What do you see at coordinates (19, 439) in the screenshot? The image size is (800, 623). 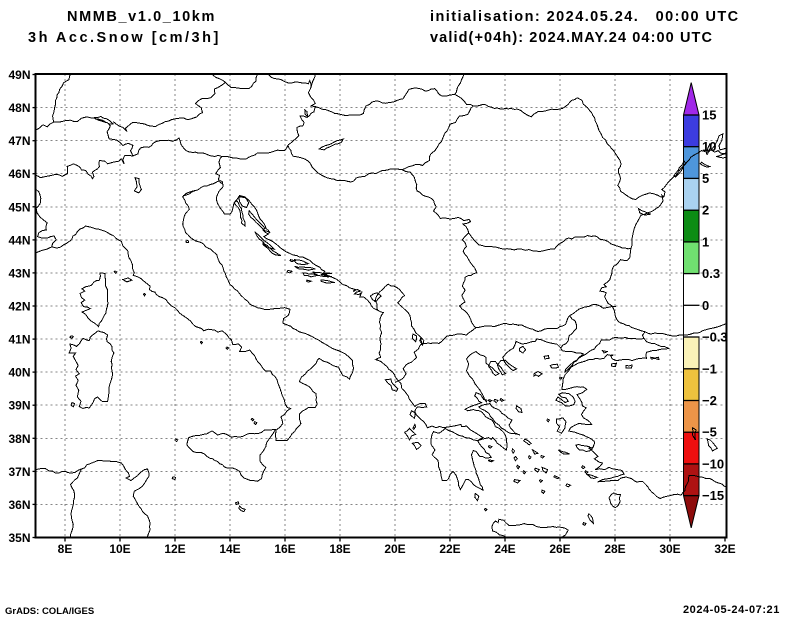 I see `svg-text: 38N` at bounding box center [19, 439].